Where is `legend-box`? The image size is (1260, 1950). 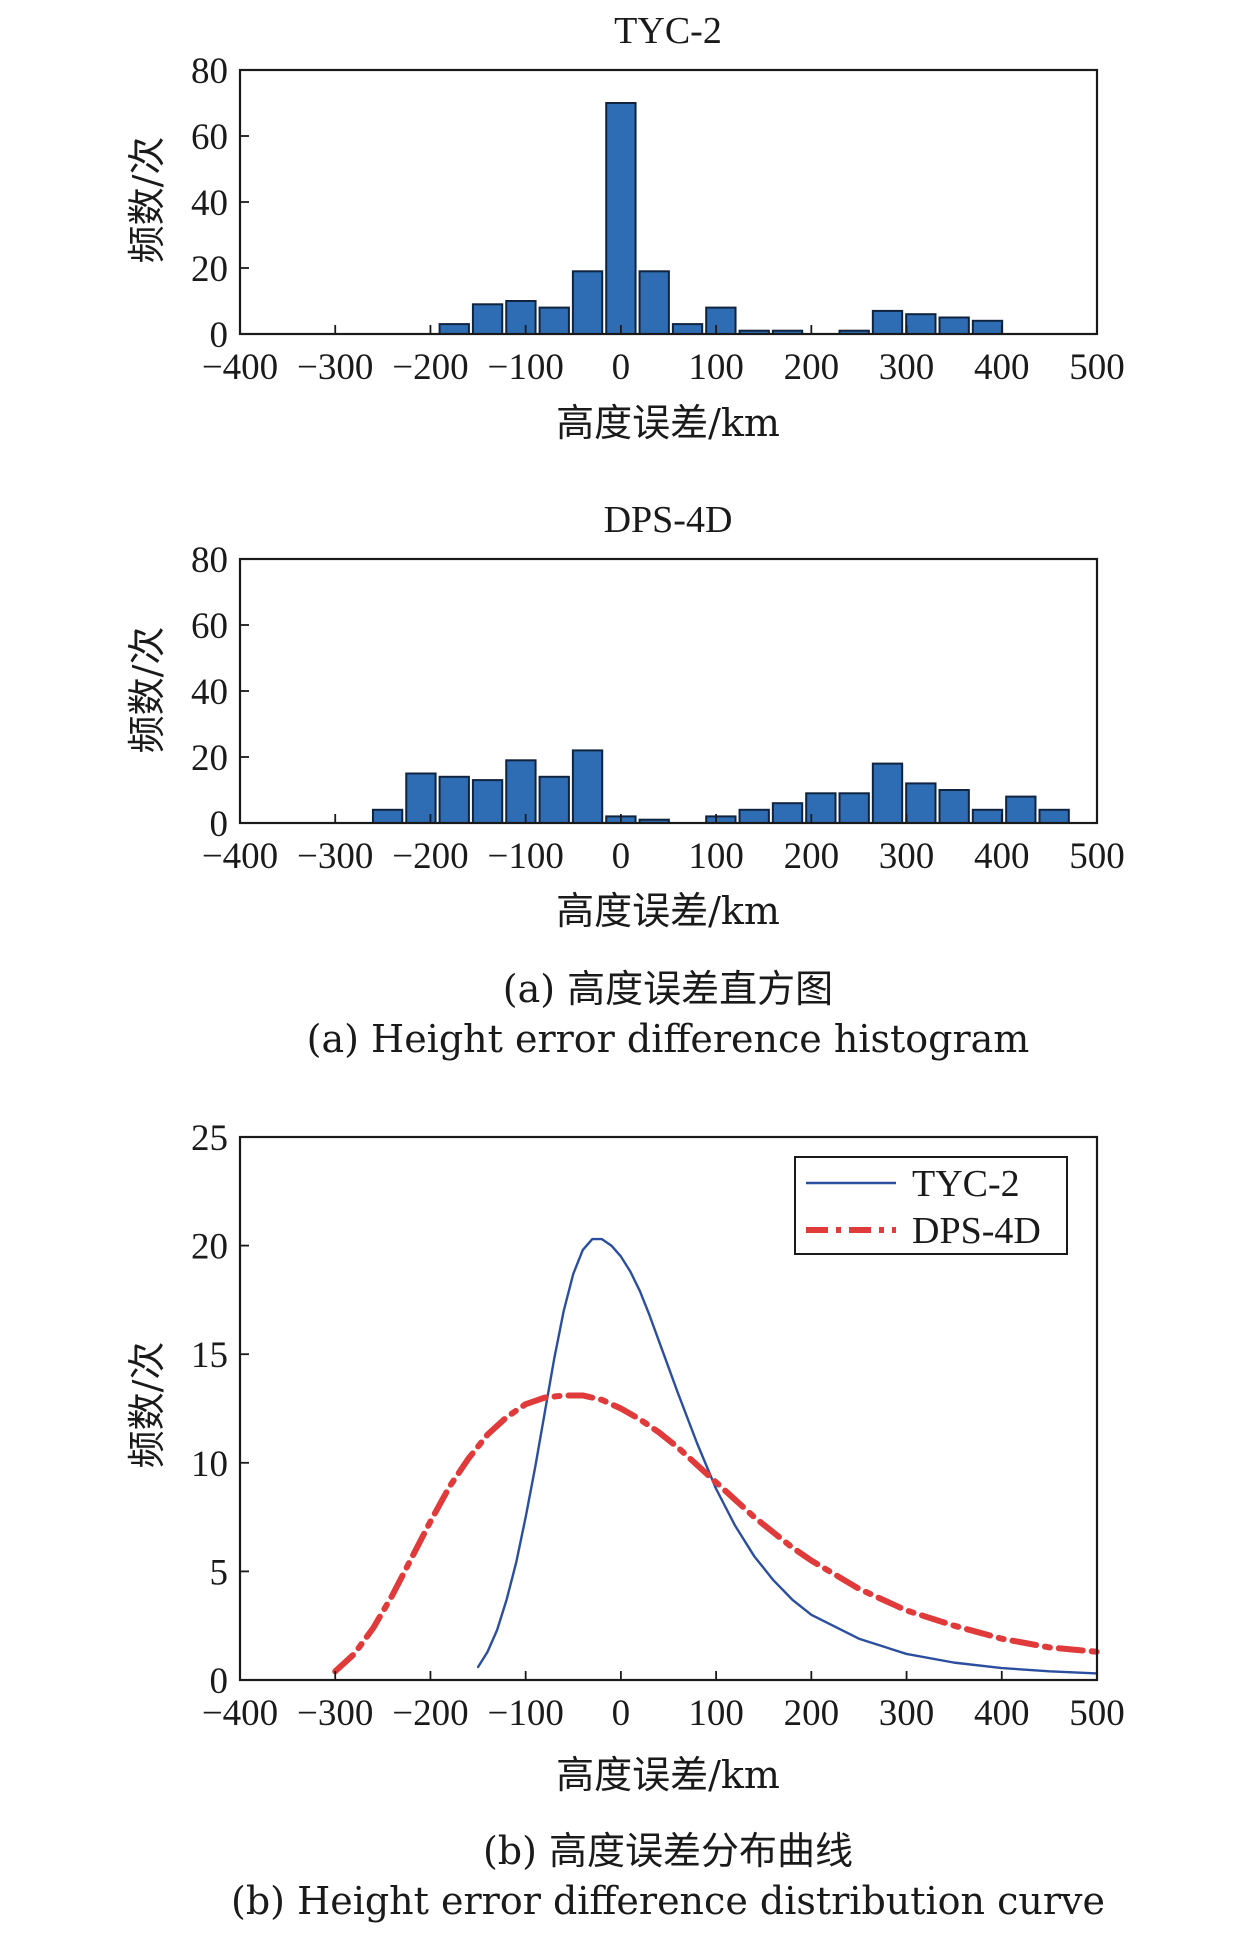 legend-box is located at coordinates (931, 1205).